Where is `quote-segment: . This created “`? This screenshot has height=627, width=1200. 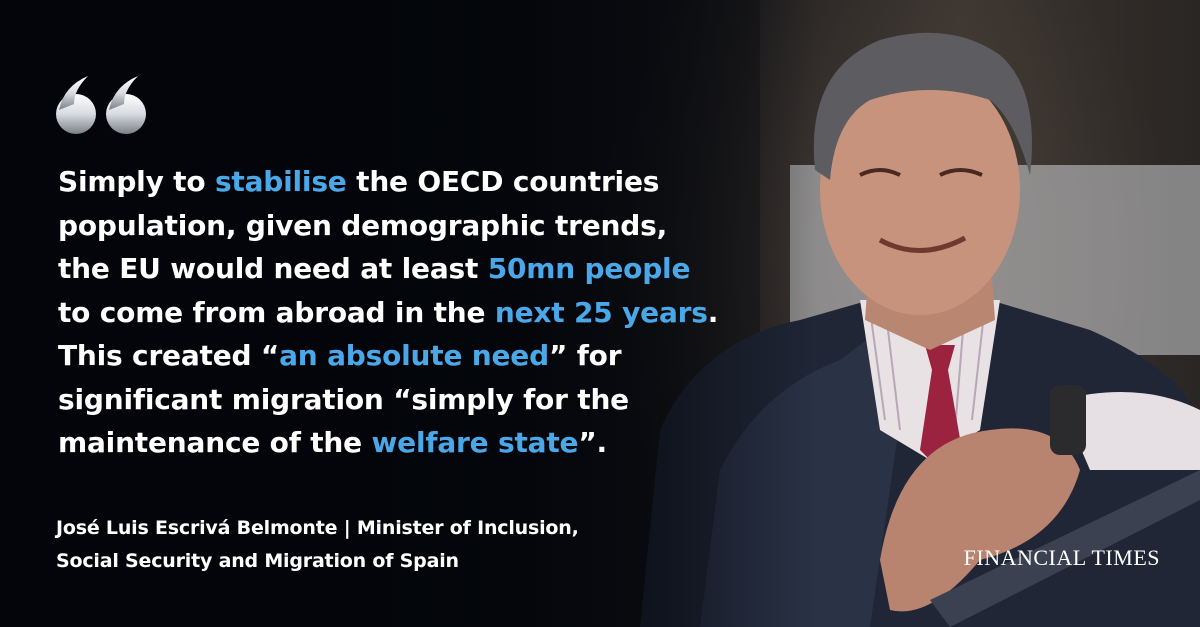 quote-segment: . This created “ is located at coordinates (388, 334).